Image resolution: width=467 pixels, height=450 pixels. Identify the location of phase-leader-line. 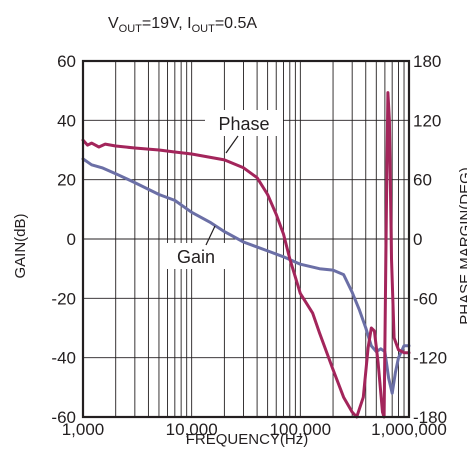
(232, 144).